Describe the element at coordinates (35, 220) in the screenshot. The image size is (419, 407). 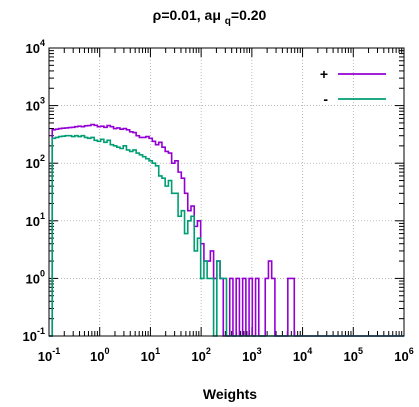
I see `y-tick-label: 10¹` at that location.